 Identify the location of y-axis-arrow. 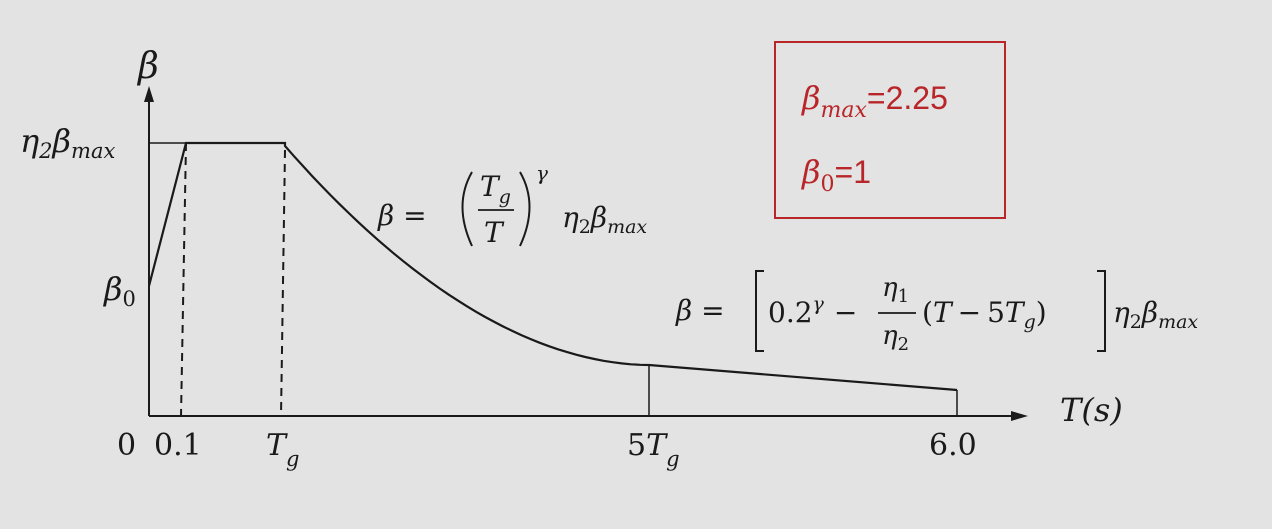
(149, 94).